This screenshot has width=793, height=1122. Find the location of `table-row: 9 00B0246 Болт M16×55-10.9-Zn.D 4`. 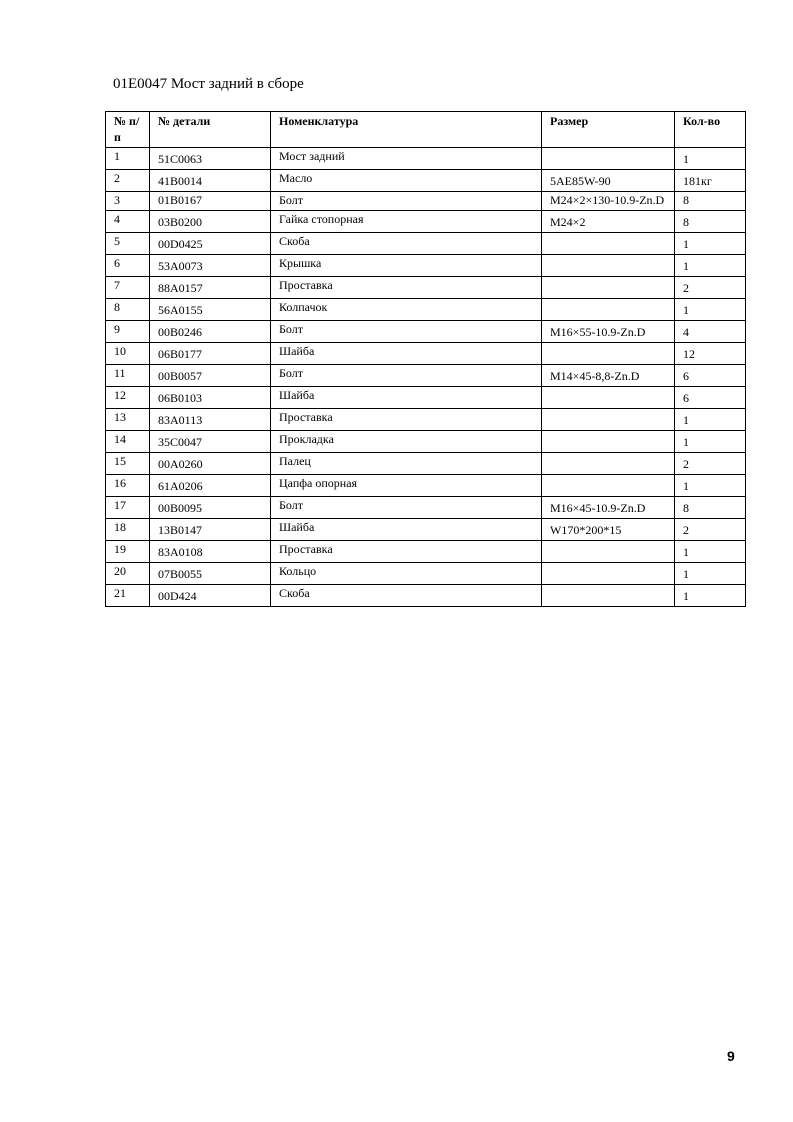

table-row: 9 00B0246 Болт M16×55-10.9-Zn.D 4 is located at coordinates (425, 331).